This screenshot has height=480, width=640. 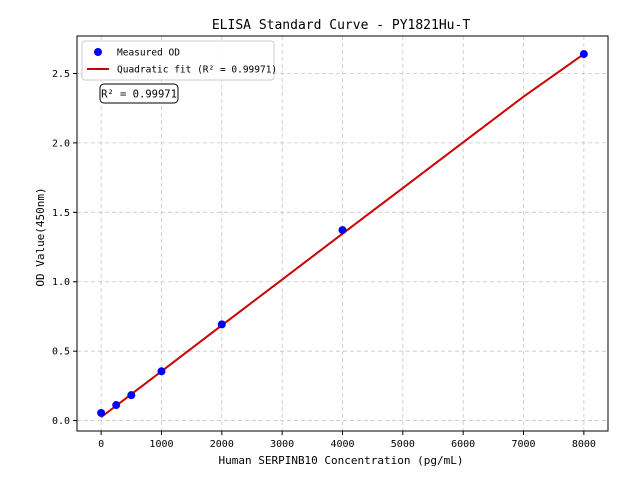 What do you see at coordinates (282, 444) in the screenshot?
I see `x-tick-label: 3000` at bounding box center [282, 444].